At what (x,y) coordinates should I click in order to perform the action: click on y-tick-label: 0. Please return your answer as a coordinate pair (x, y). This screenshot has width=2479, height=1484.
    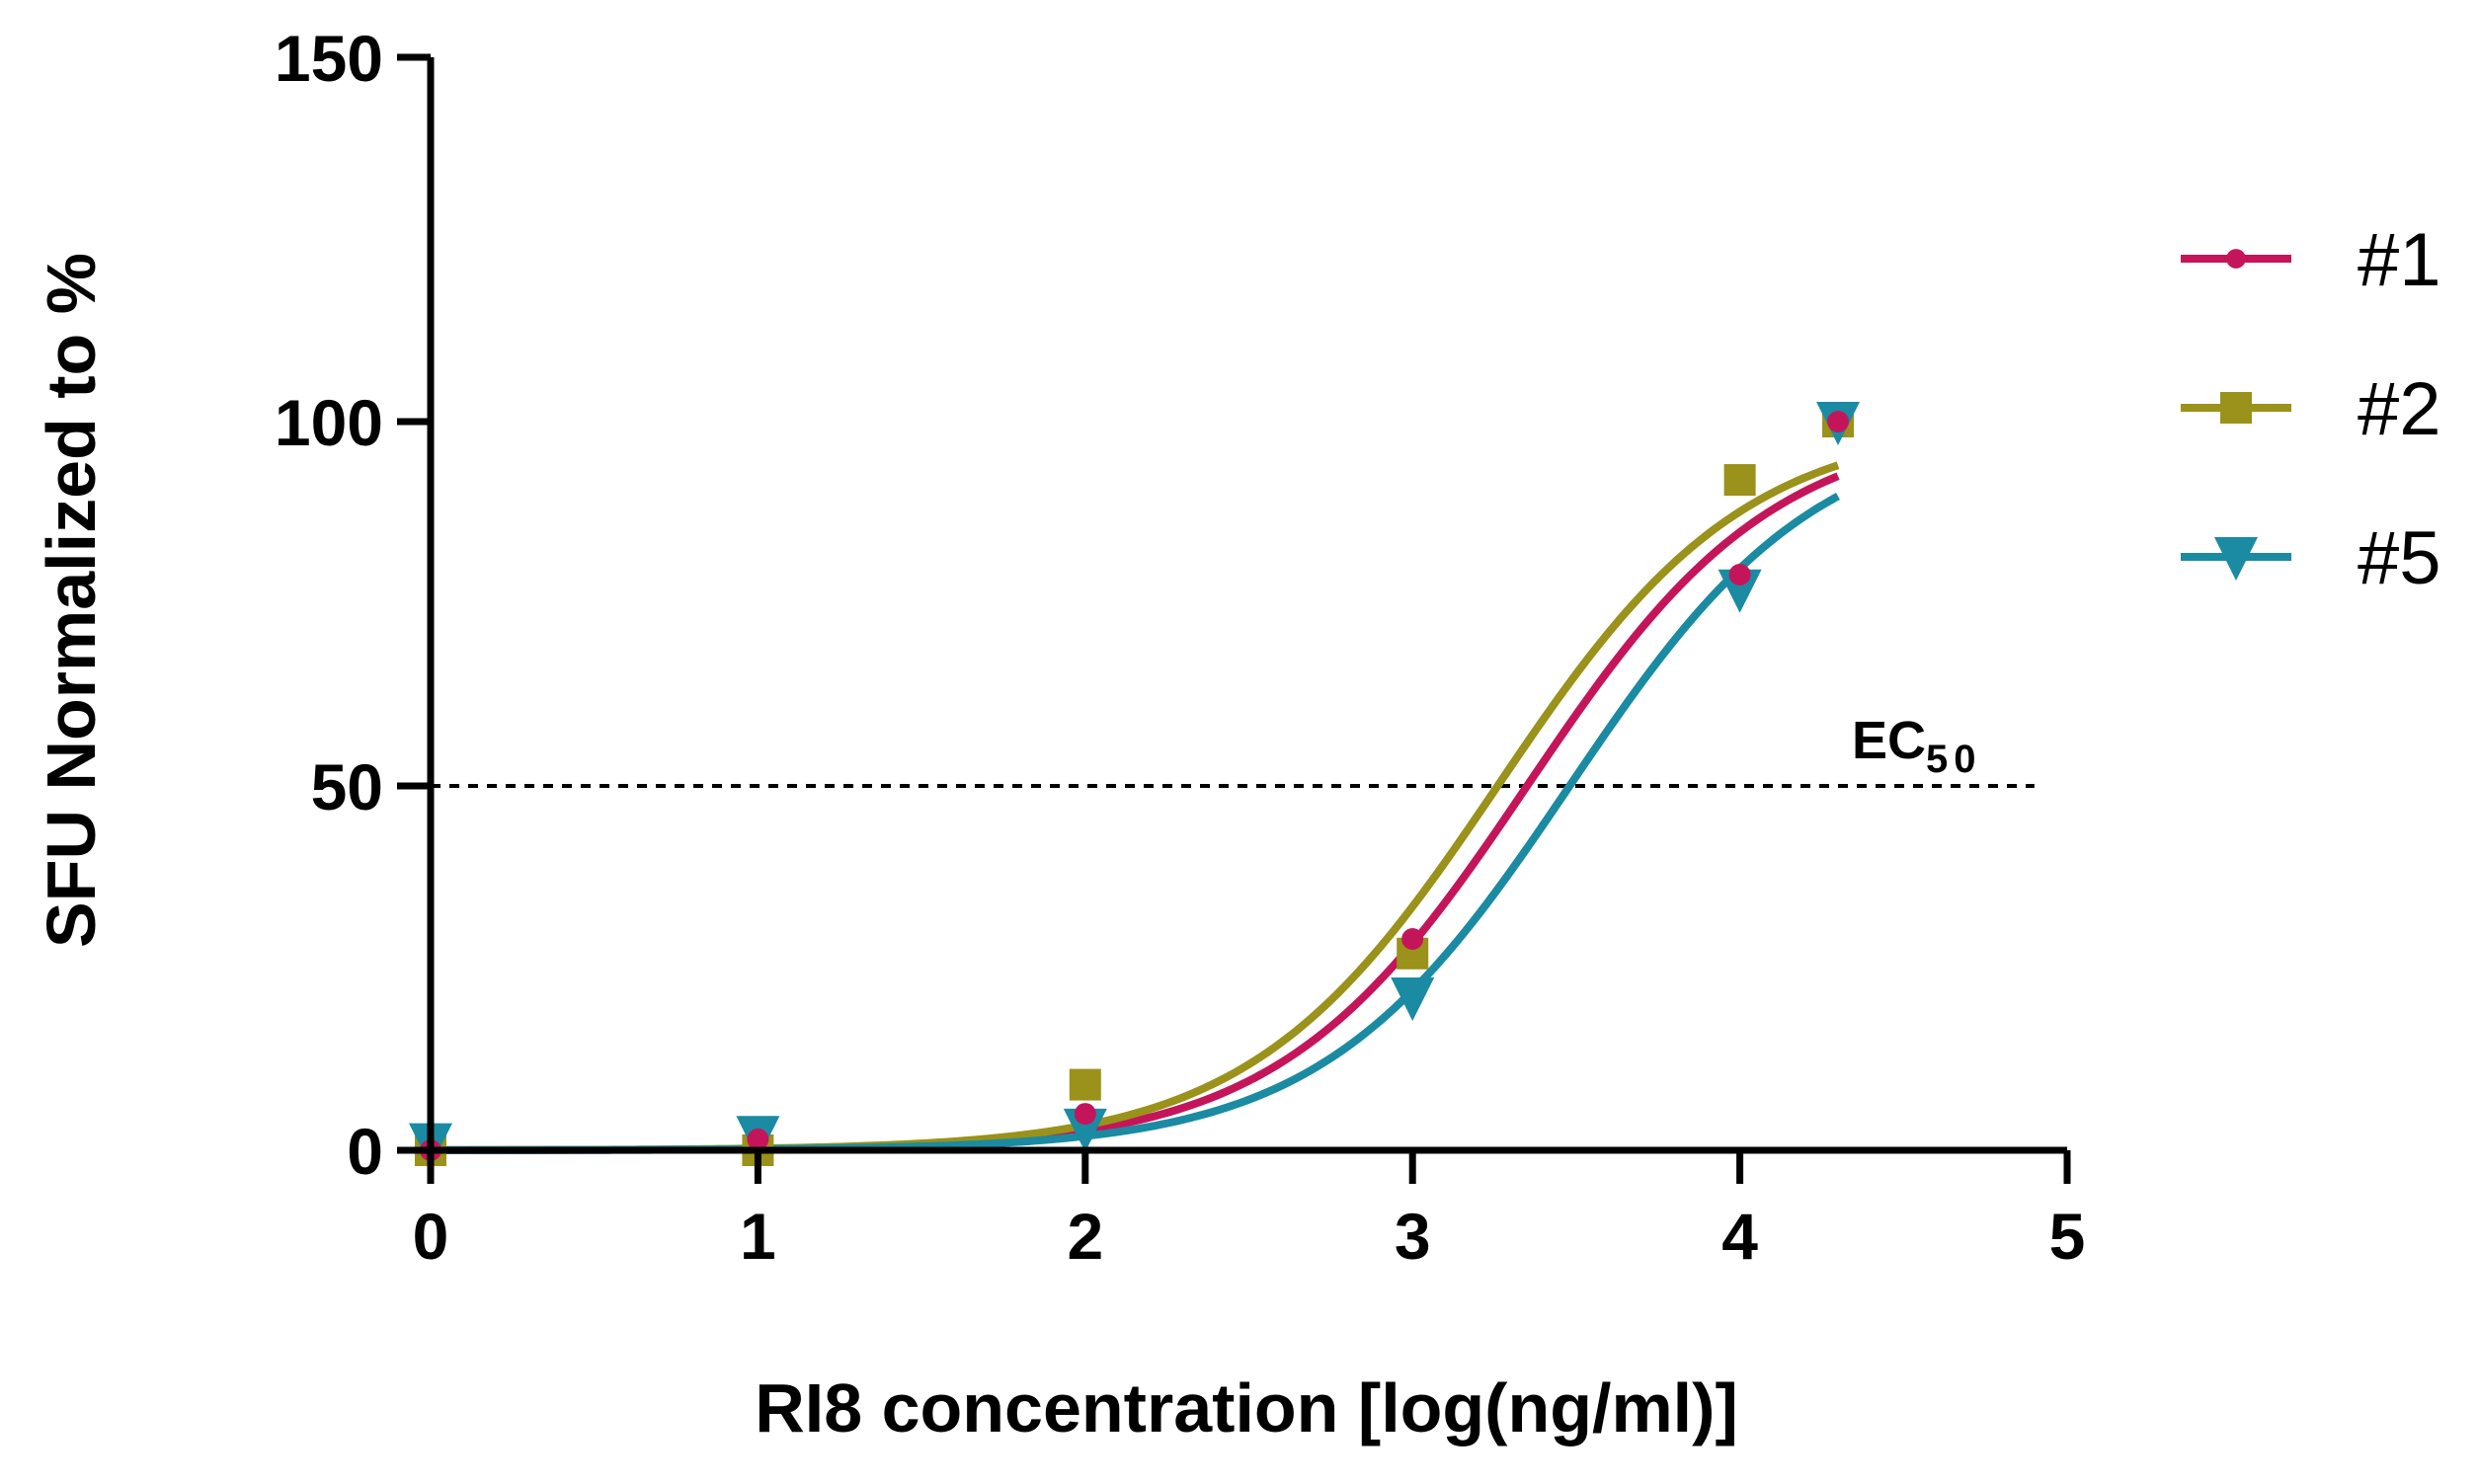
    Looking at the image, I should click on (365, 1151).